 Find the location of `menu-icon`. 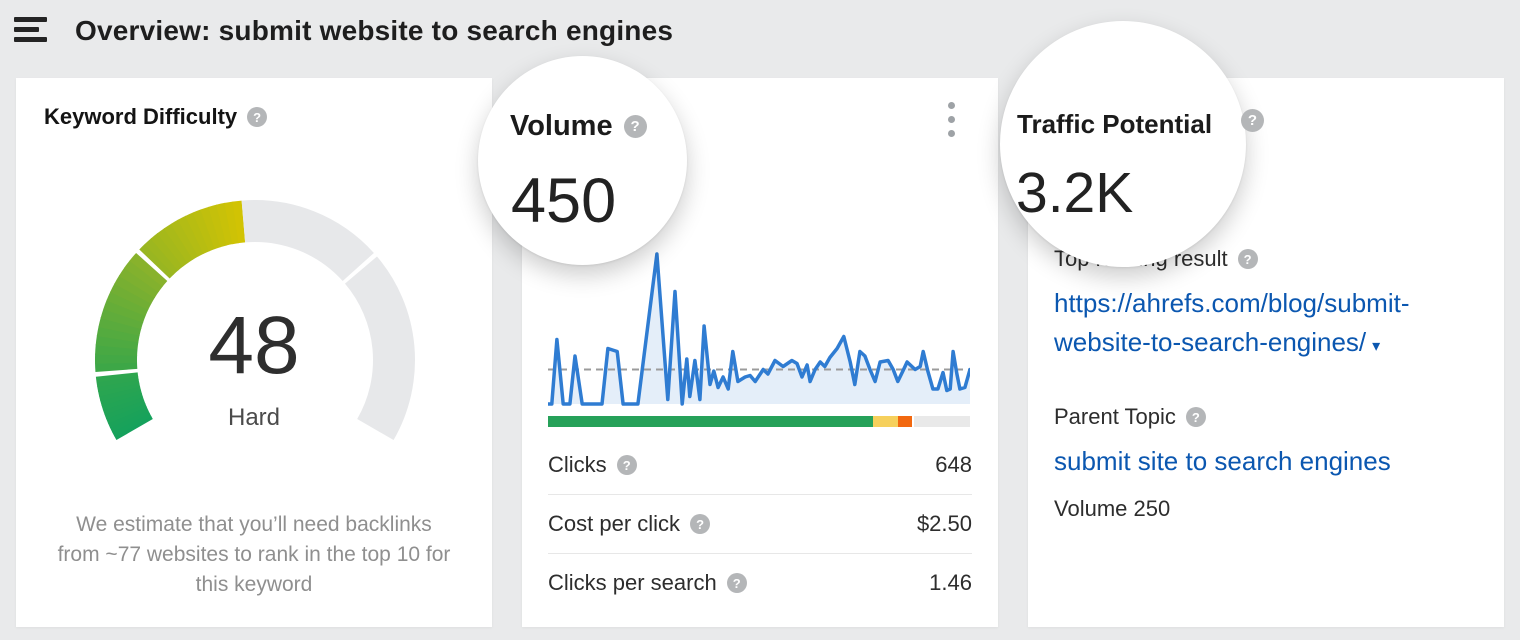

menu-icon is located at coordinates (31, 31).